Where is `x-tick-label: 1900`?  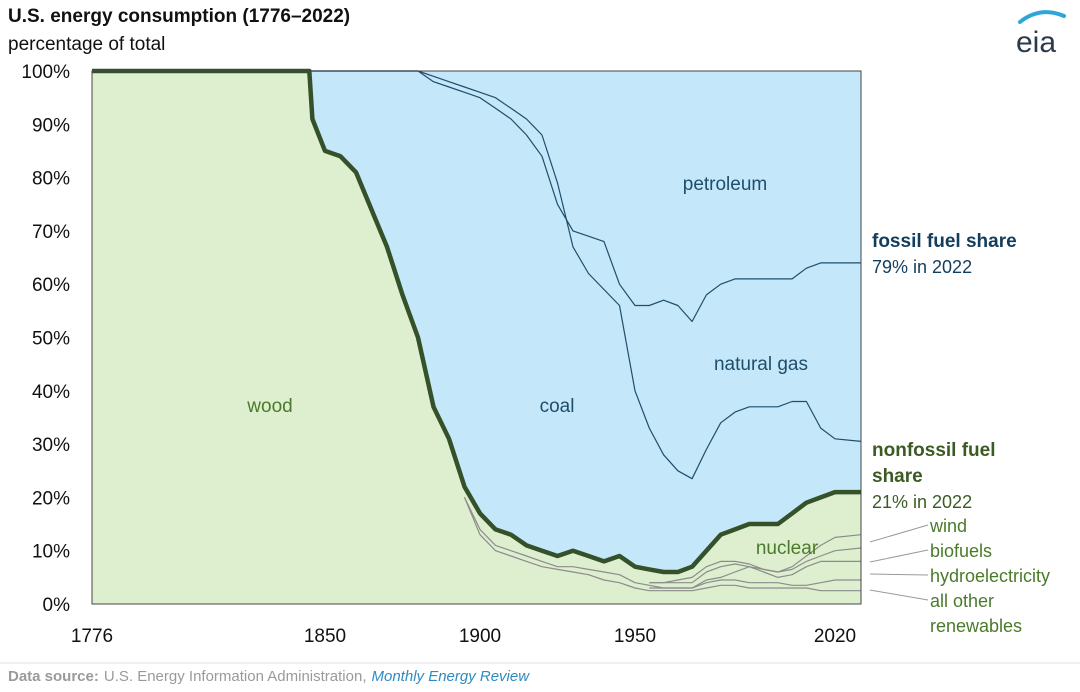
x-tick-label: 1900 is located at coordinates (480, 636).